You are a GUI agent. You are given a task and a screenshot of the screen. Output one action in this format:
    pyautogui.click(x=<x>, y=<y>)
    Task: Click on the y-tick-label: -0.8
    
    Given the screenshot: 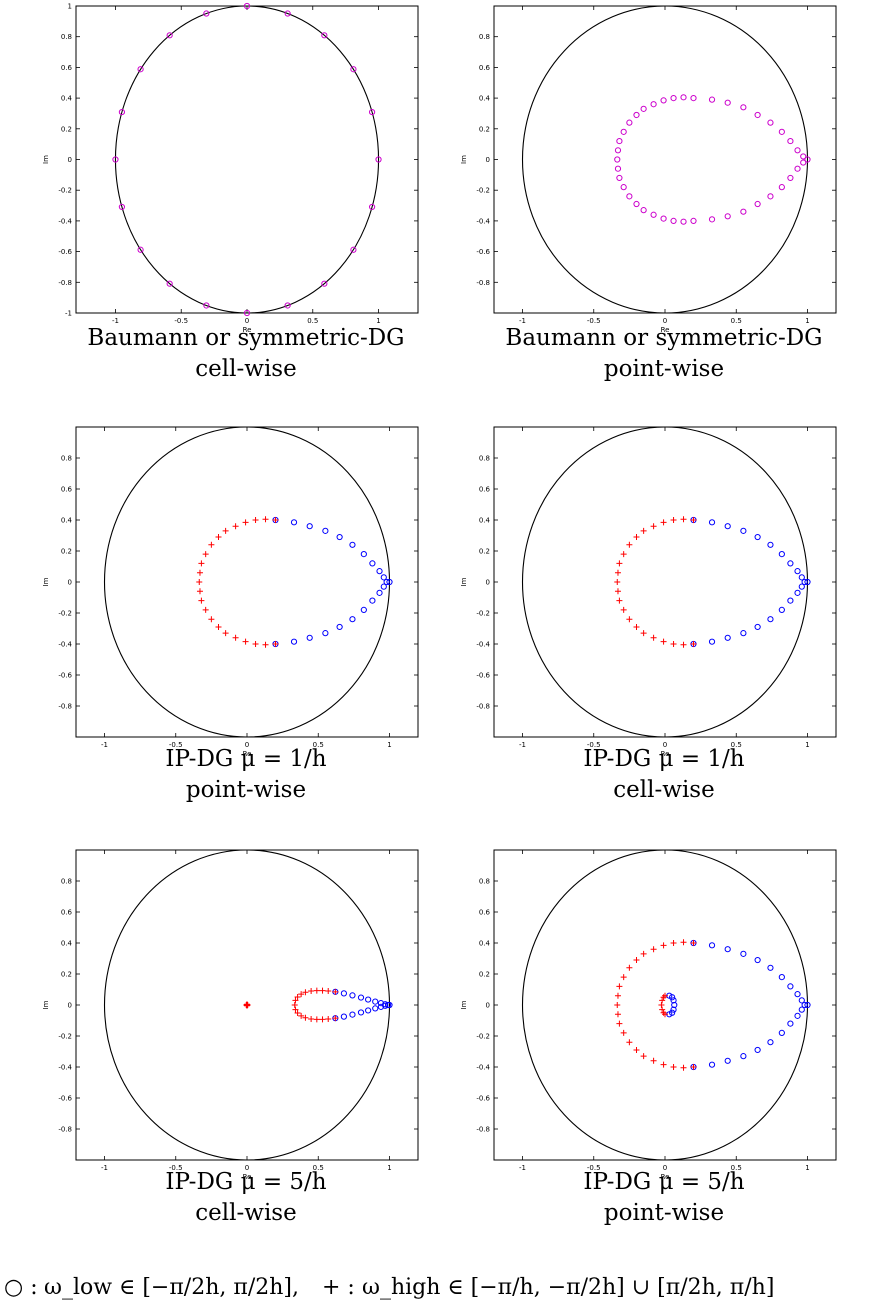 What is the action you would take?
    pyautogui.click(x=65, y=283)
    